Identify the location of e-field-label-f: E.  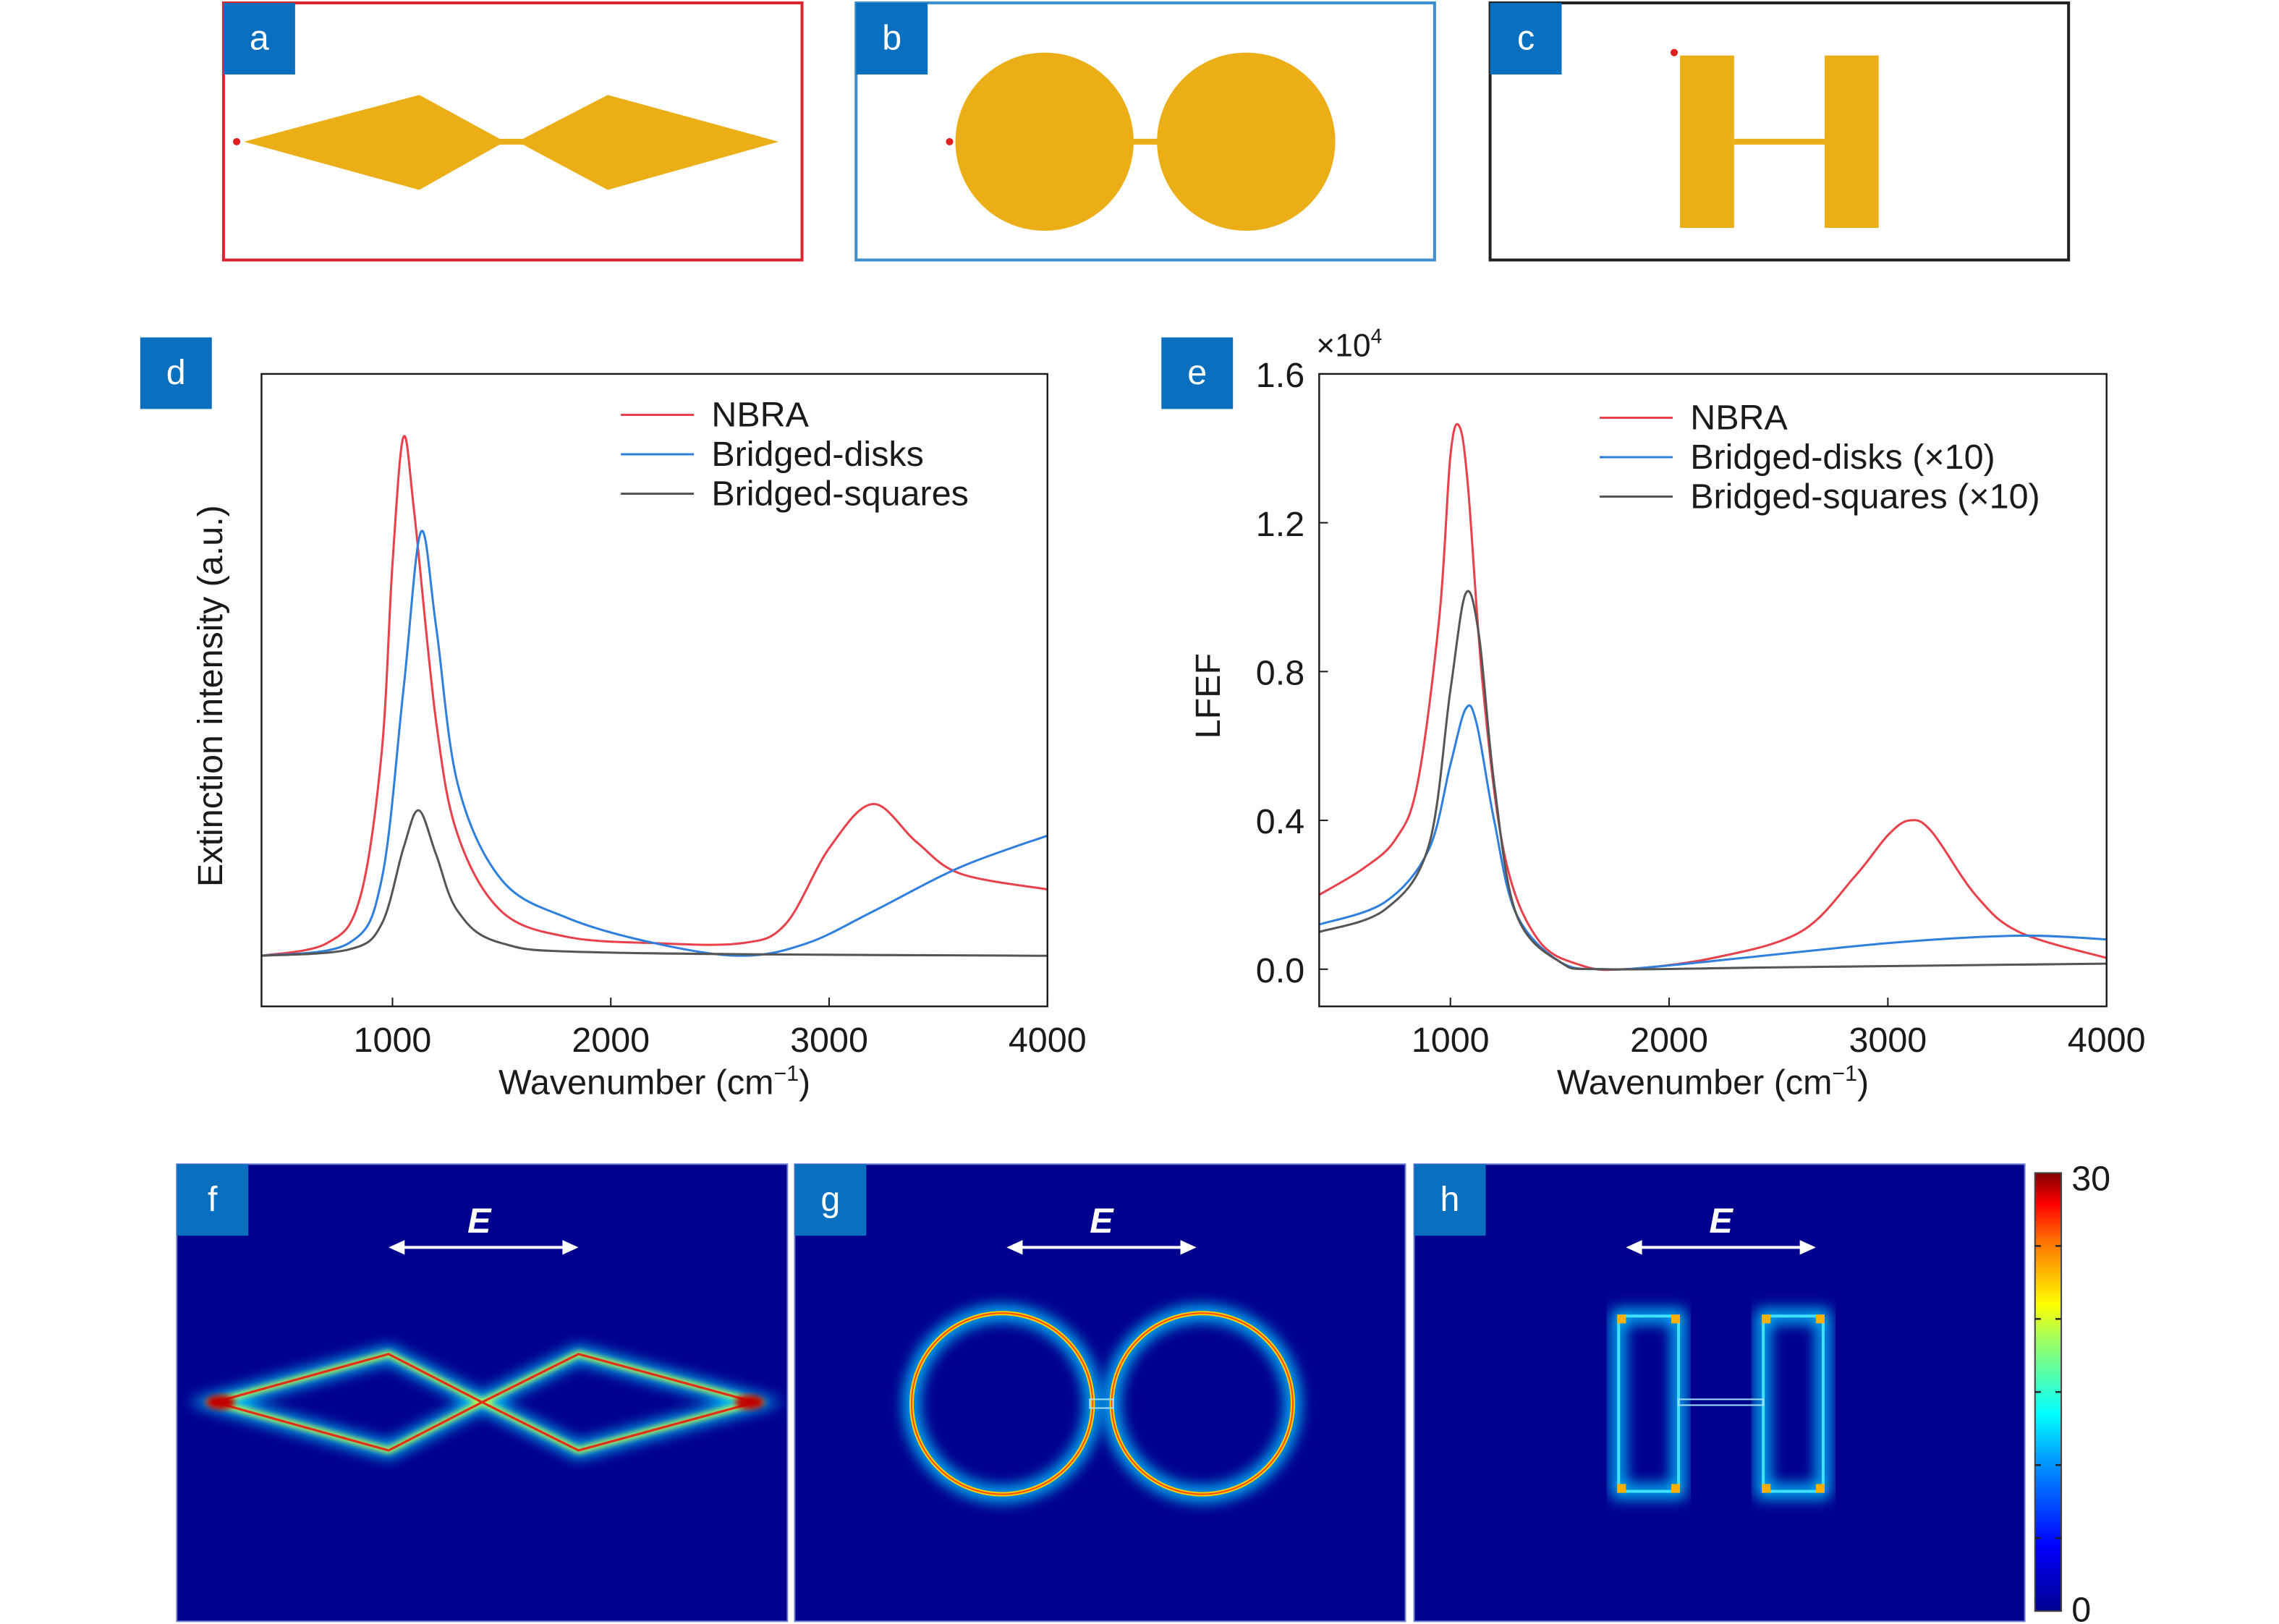
(479, 1221).